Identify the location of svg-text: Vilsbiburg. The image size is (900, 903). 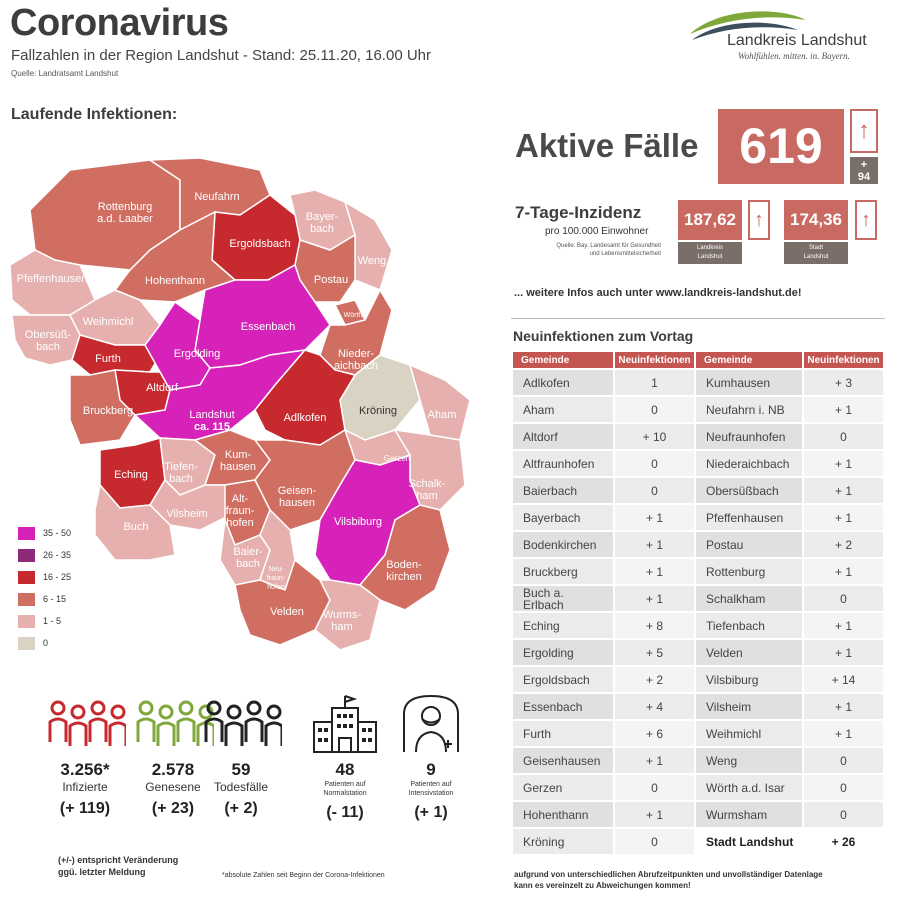
(358, 522).